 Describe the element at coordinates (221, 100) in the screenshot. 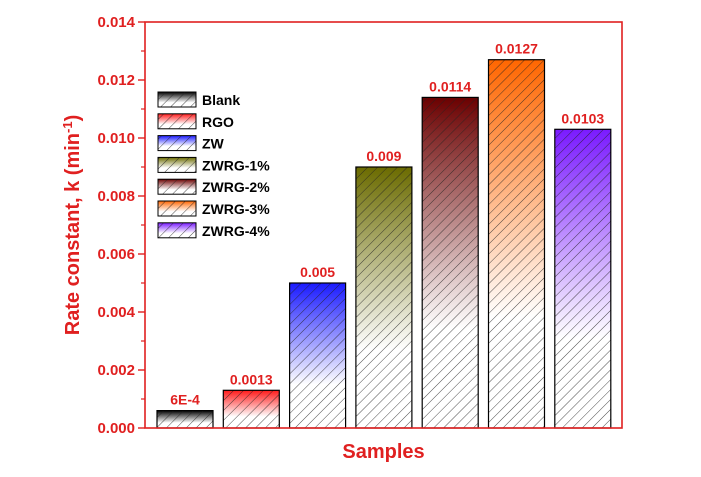

I see `legend-label: Blank` at that location.